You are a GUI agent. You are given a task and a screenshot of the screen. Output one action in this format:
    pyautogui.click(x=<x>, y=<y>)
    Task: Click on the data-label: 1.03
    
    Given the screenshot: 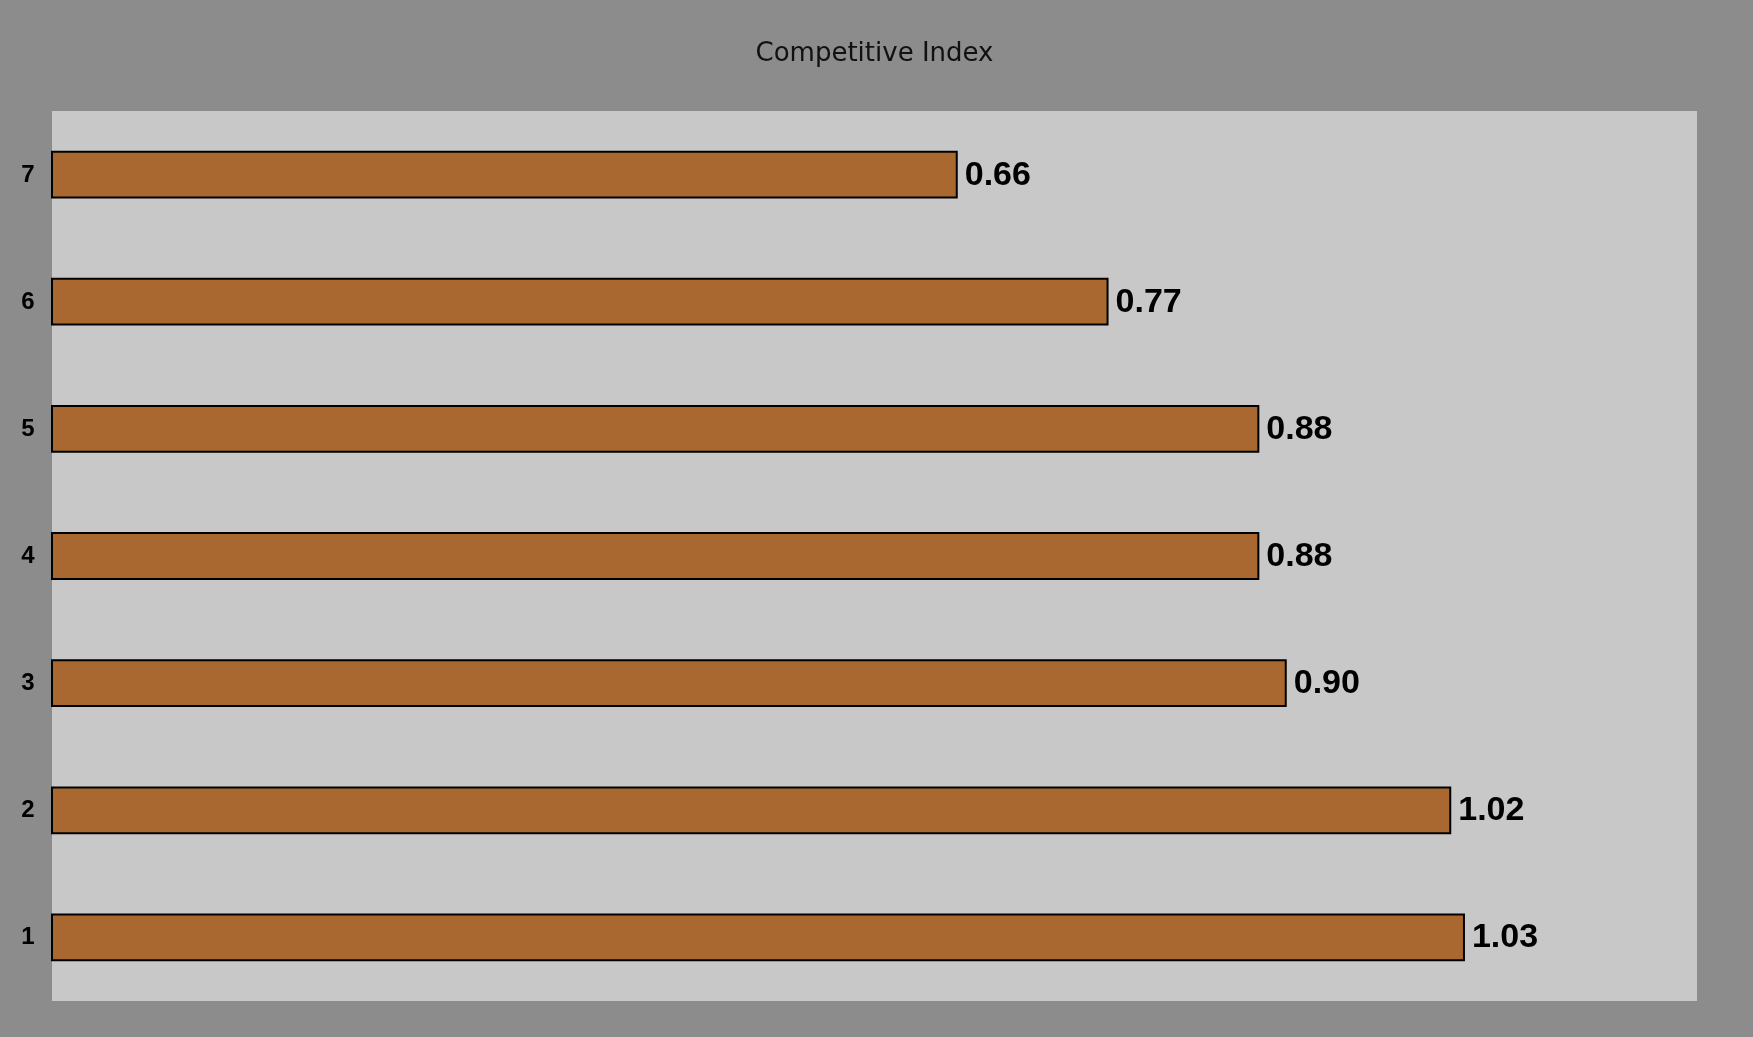 What is the action you would take?
    pyautogui.click(x=1505, y=935)
    